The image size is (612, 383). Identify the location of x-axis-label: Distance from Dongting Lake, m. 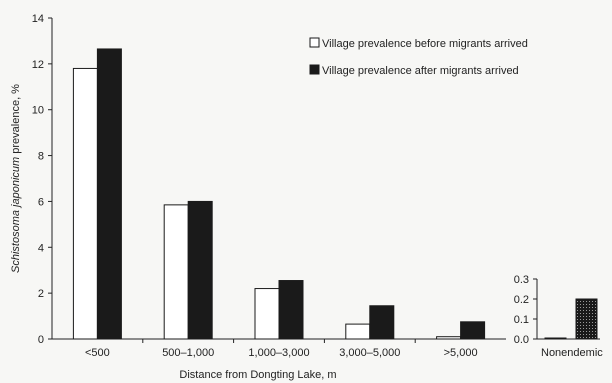
(257, 375).